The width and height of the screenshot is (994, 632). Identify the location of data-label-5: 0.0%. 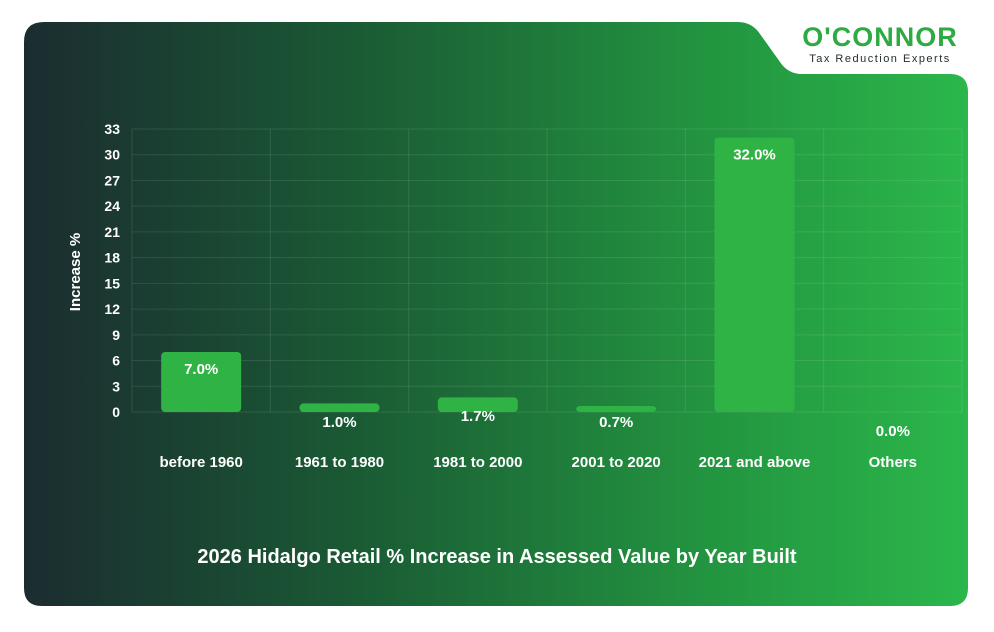
(893, 431).